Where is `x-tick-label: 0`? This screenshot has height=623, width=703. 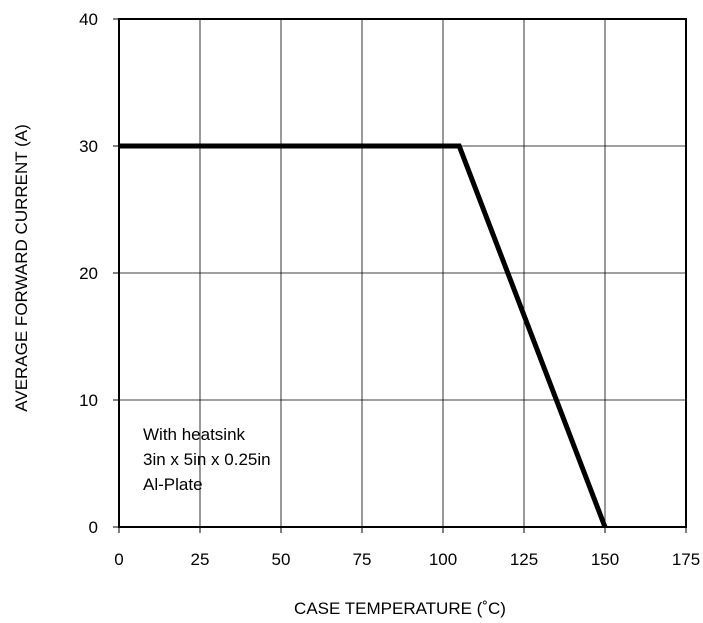 x-tick-label: 0 is located at coordinates (118, 559).